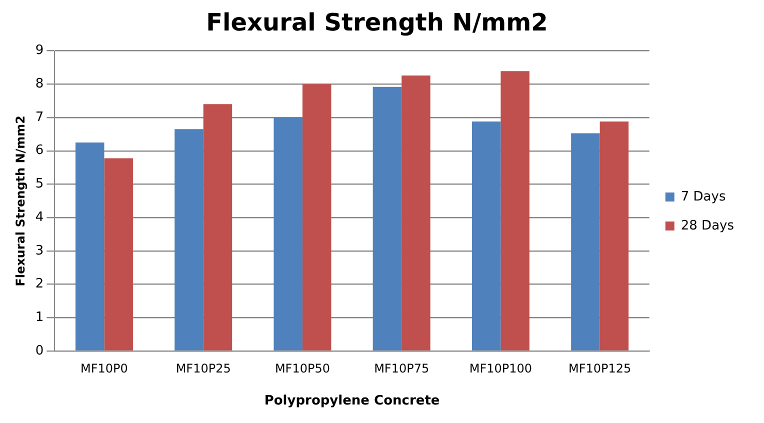 Image resolution: width=764 pixels, height=423 pixels. Describe the element at coordinates (104, 368) in the screenshot. I see `x-tick-label: MF10P0` at that location.